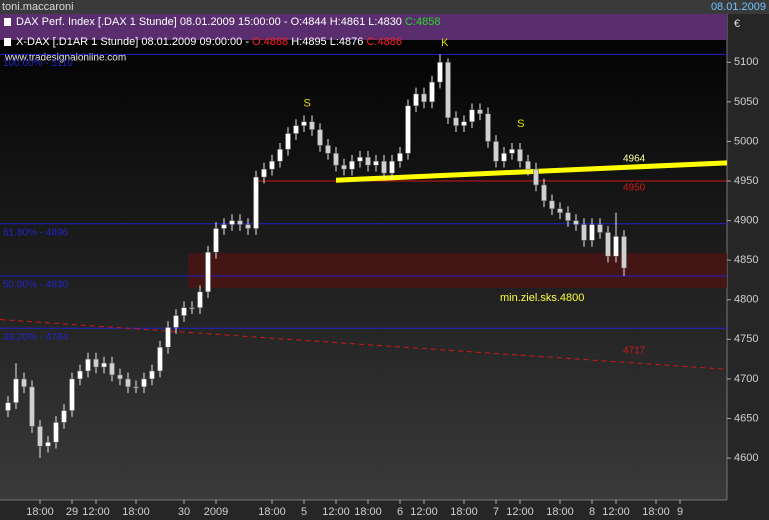  Describe the element at coordinates (216, 512) in the screenshot. I see `x-tick-label: 2009` at that location.